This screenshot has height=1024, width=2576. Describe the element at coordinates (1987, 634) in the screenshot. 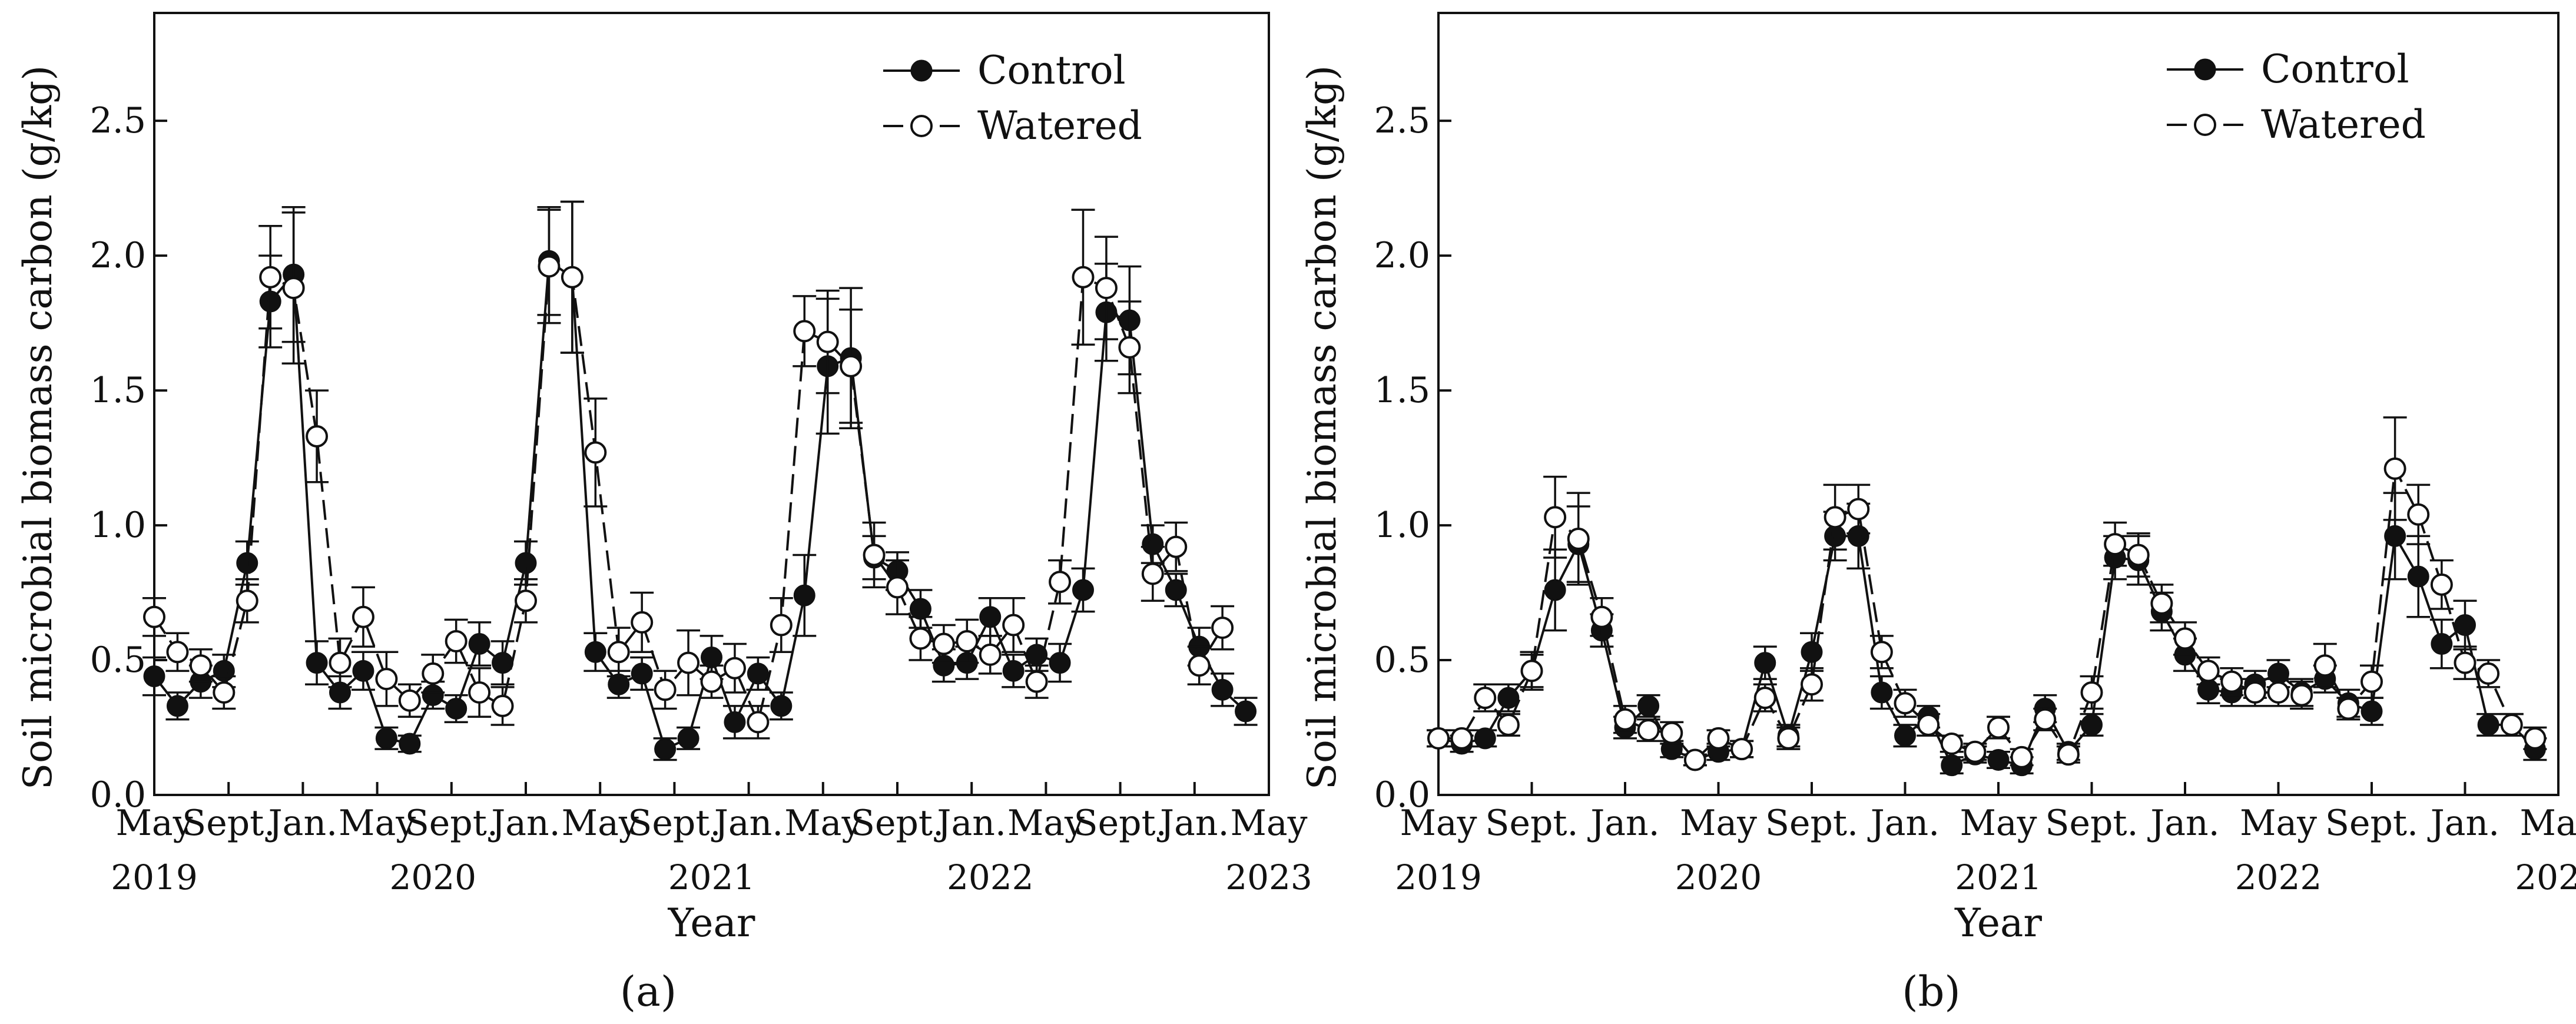

I see `series-control` at that location.